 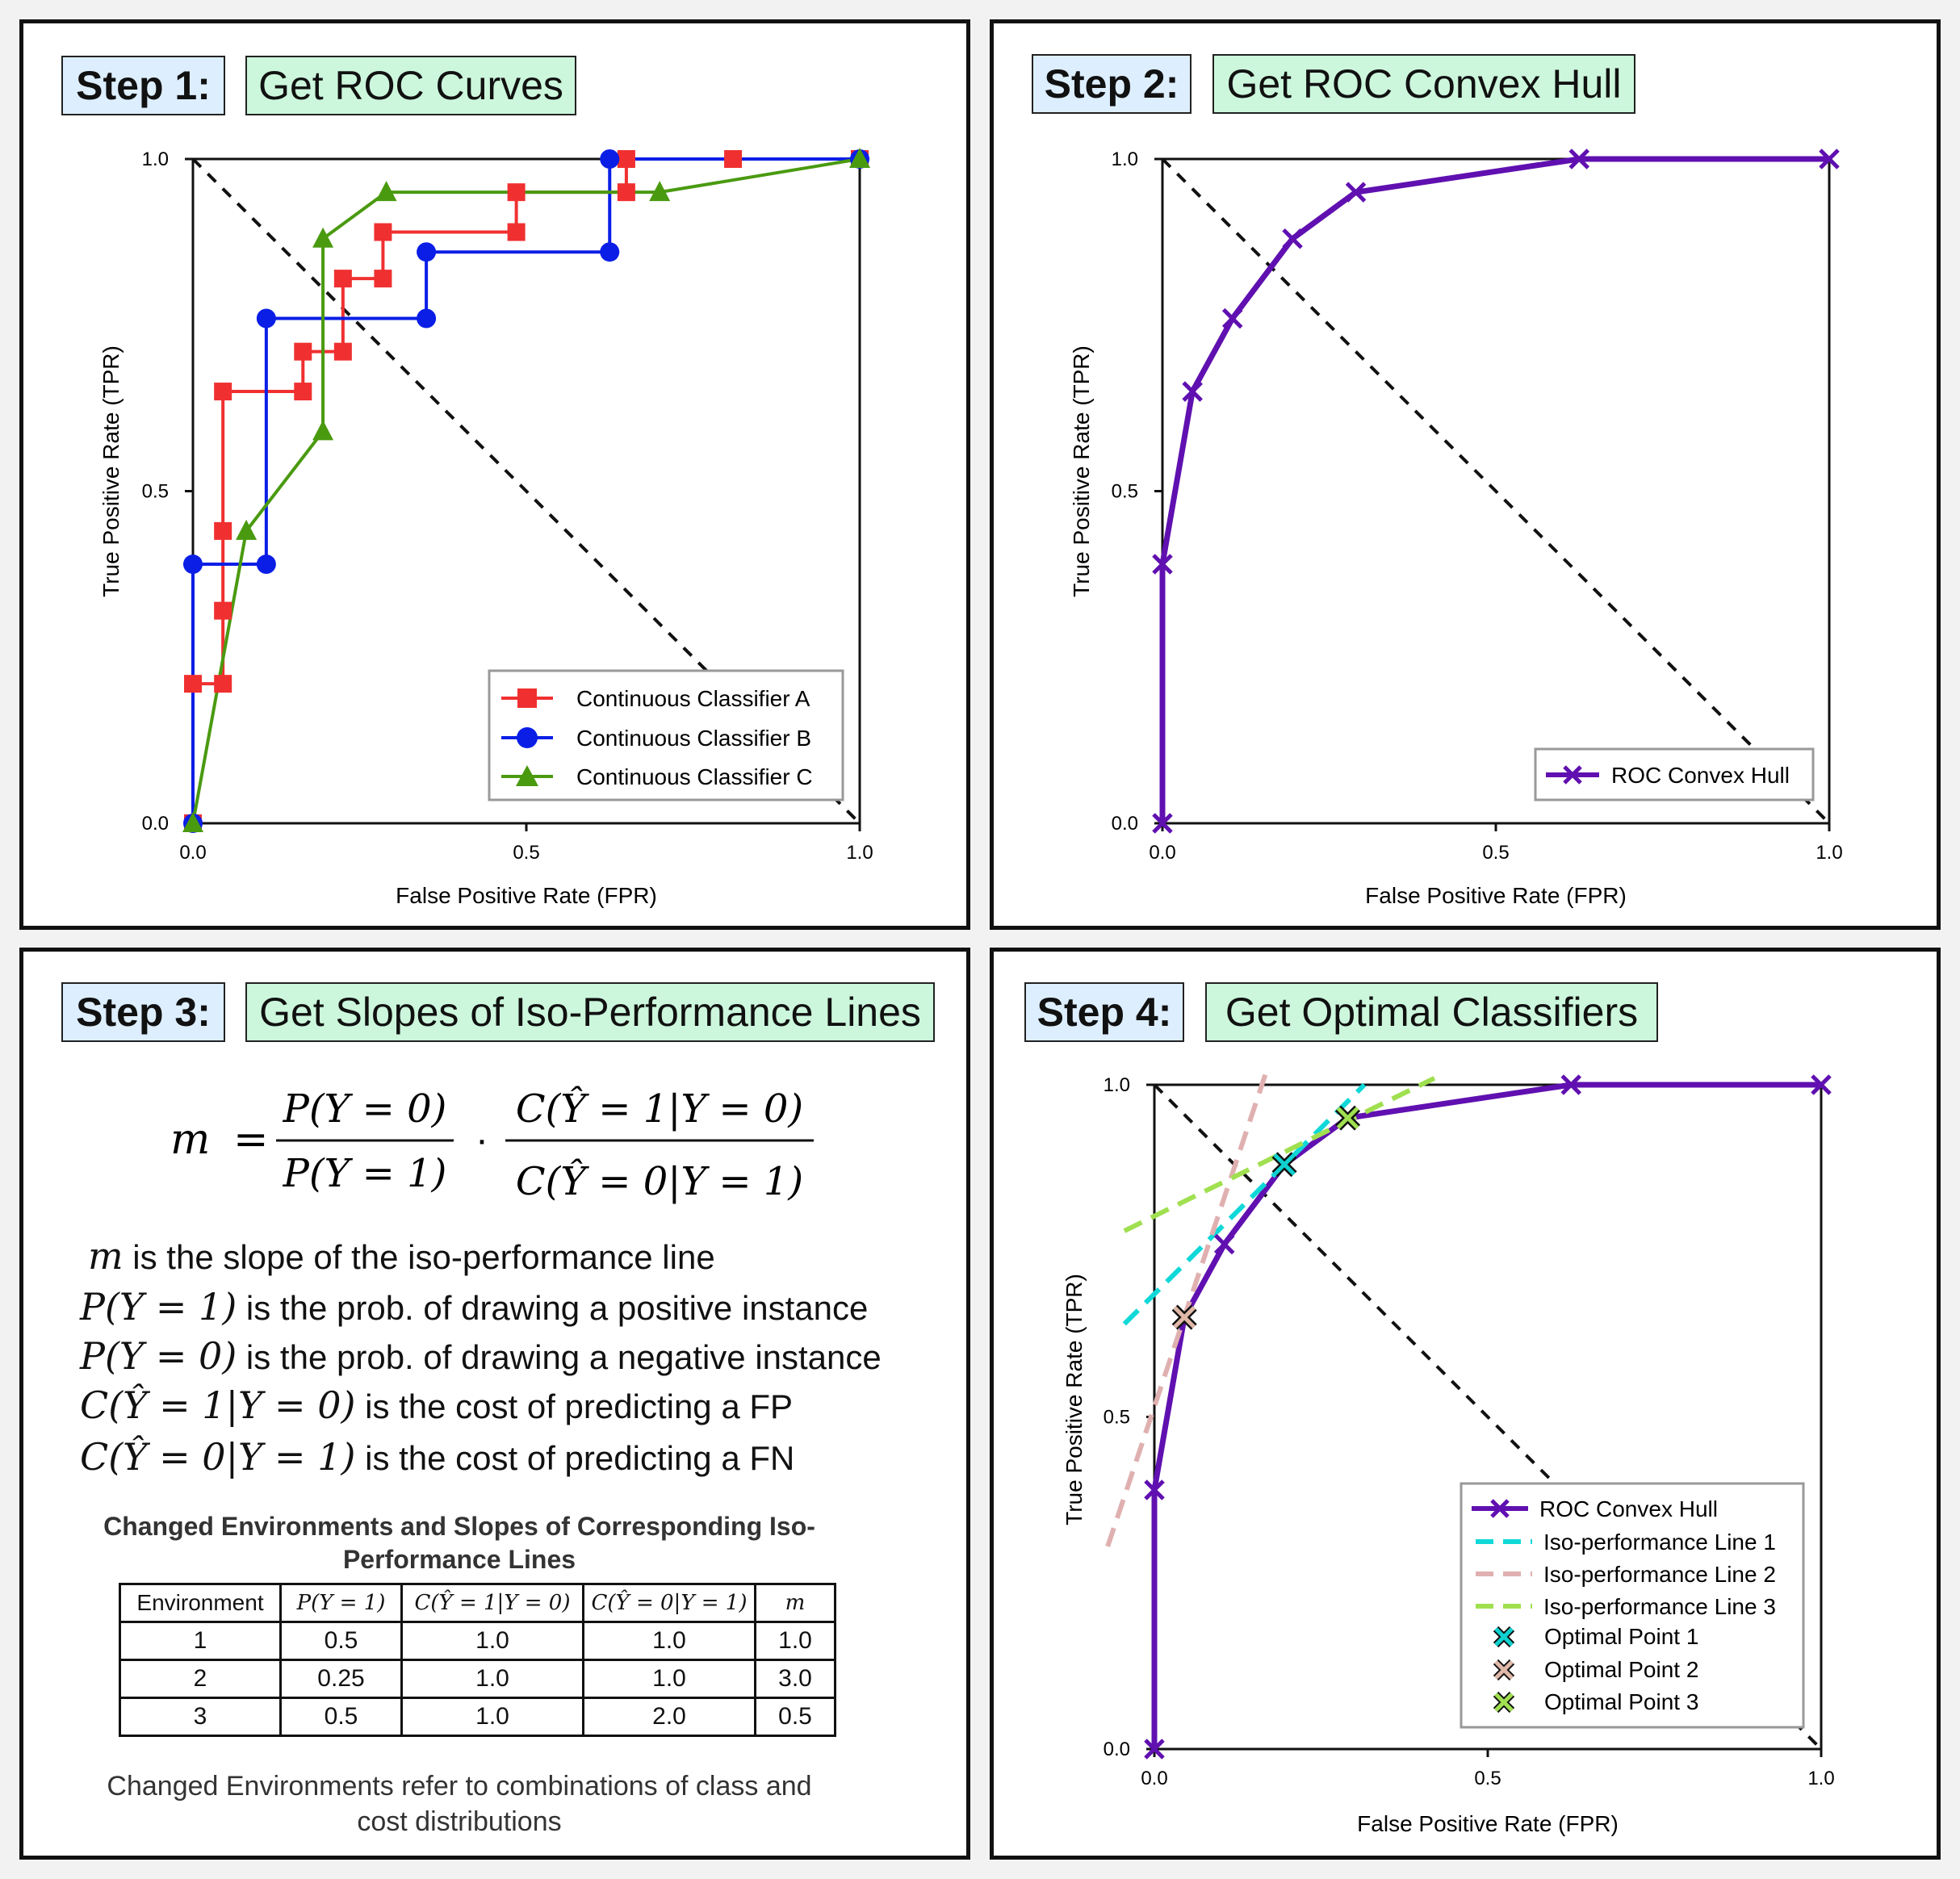 What do you see at coordinates (659, 1180) in the screenshot?
I see `formula-frac2-denominator: C(Ŷ = 0|Y = 1)` at bounding box center [659, 1180].